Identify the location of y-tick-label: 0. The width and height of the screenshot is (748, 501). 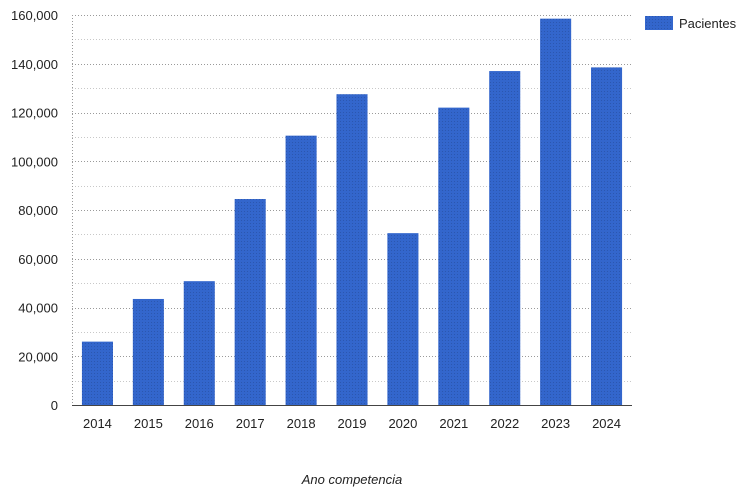
(54, 405).